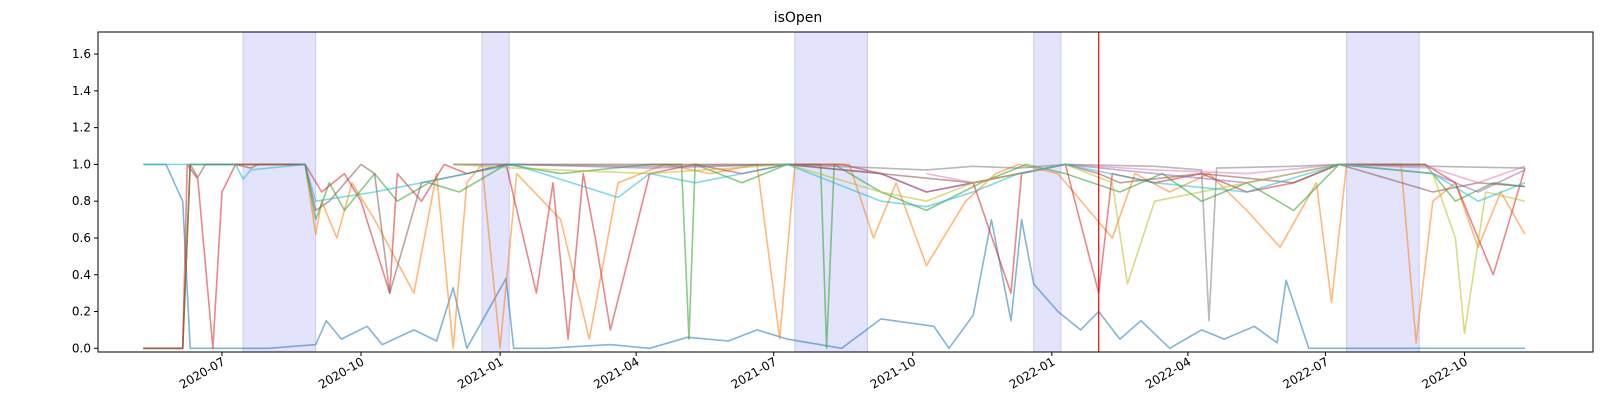  Describe the element at coordinates (81, 54) in the screenshot. I see `y-tick-label-8: 1.6` at that location.